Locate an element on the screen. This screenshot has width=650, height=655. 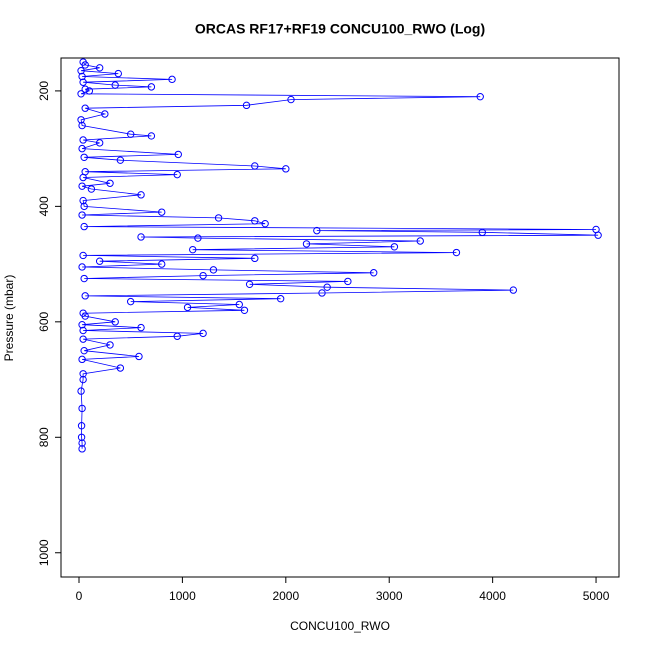
x-tick-label: 5000 is located at coordinates (596, 596).